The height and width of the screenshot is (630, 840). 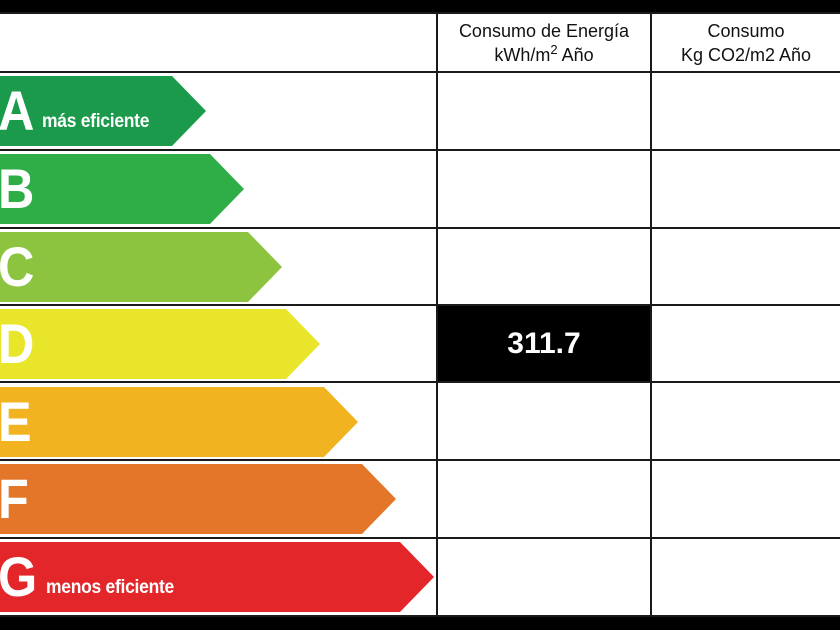 I want to click on energy-value: 311.7, so click(x=544, y=343).